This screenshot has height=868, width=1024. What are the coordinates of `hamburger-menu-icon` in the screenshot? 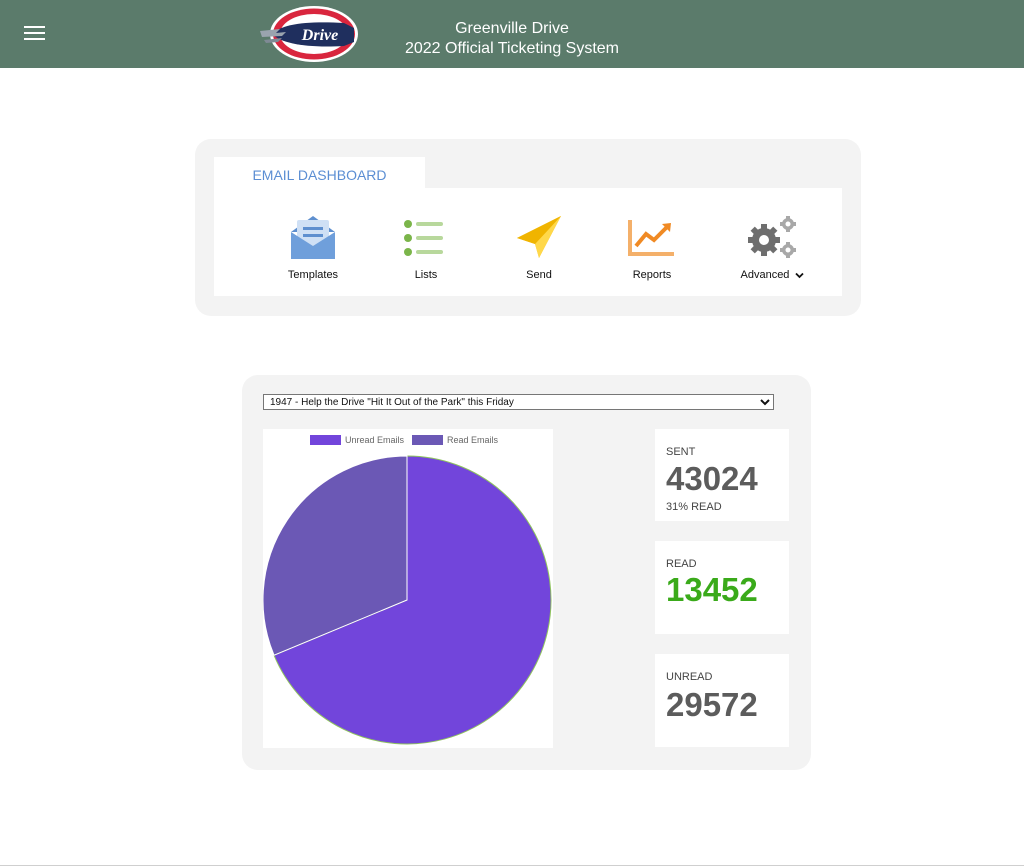 It's located at (35, 33).